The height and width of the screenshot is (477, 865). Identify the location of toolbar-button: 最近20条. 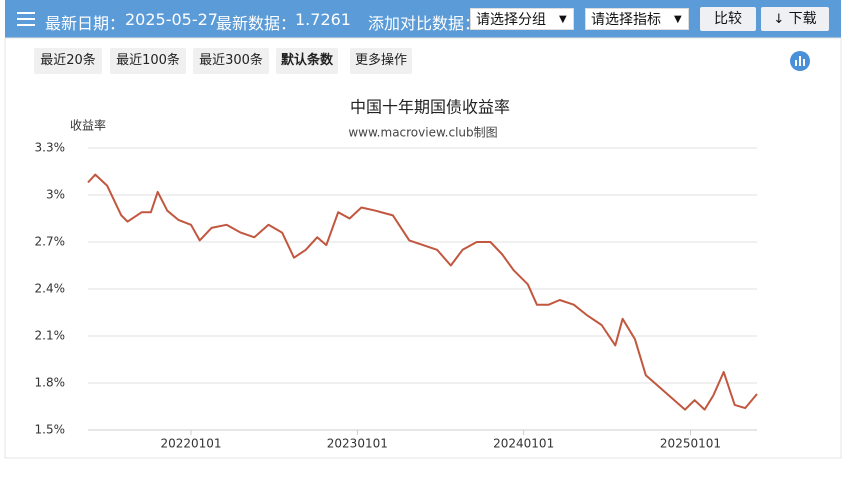
(68, 61).